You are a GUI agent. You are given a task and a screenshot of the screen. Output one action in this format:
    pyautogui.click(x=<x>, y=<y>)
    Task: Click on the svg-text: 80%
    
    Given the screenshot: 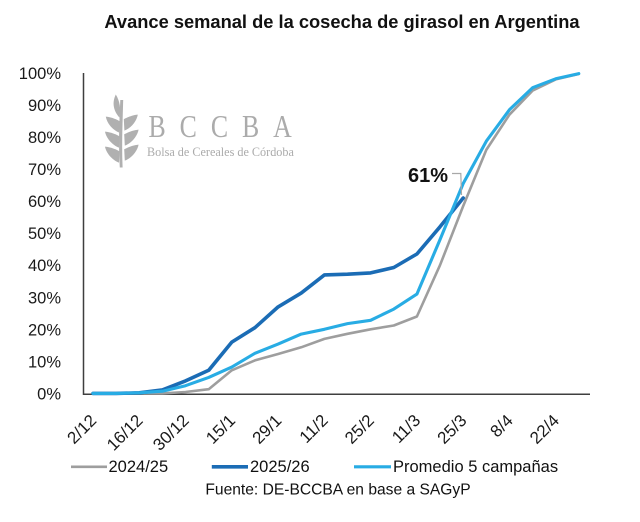 What is the action you would take?
    pyautogui.click(x=44, y=138)
    